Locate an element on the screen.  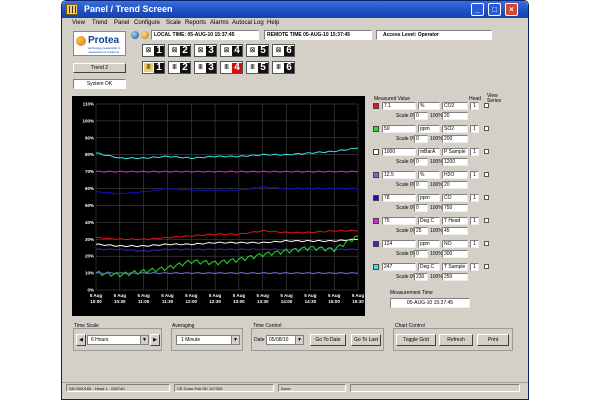
measured-value-field: 7.1 is located at coordinates (399, 106).